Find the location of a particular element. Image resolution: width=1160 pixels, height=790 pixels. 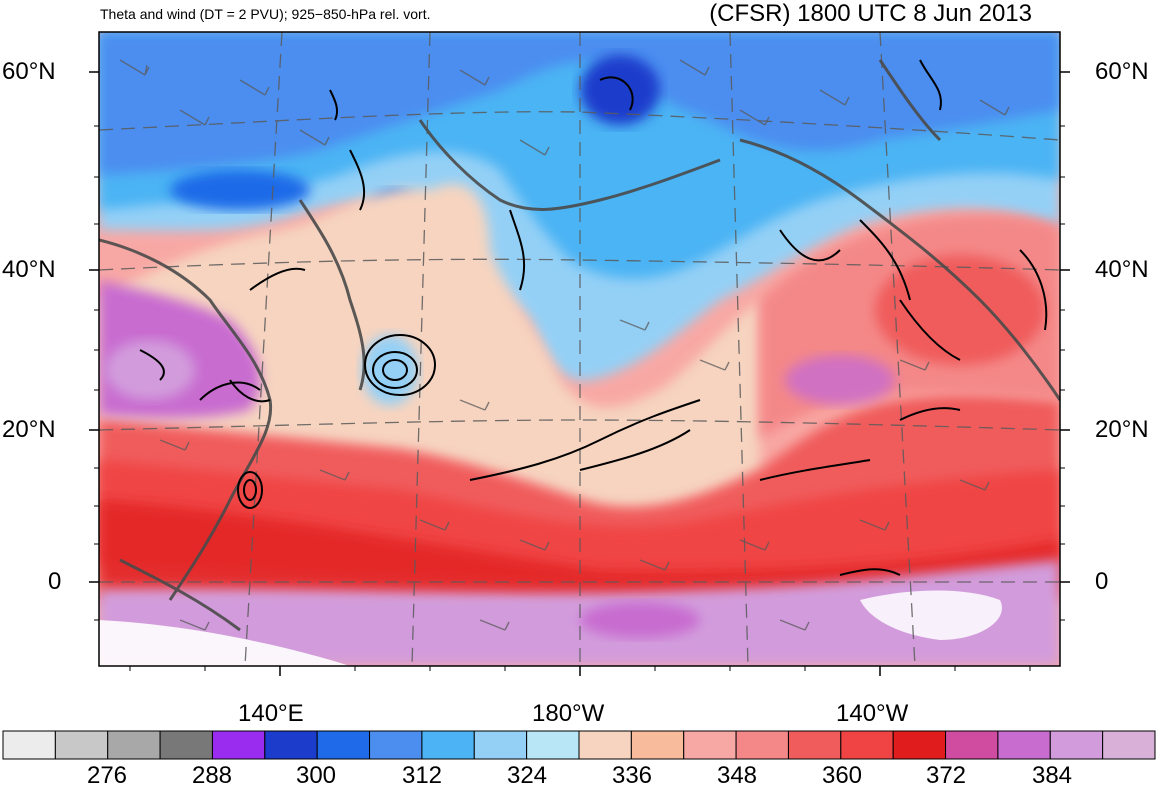

colorbar is located at coordinates (579, 745).